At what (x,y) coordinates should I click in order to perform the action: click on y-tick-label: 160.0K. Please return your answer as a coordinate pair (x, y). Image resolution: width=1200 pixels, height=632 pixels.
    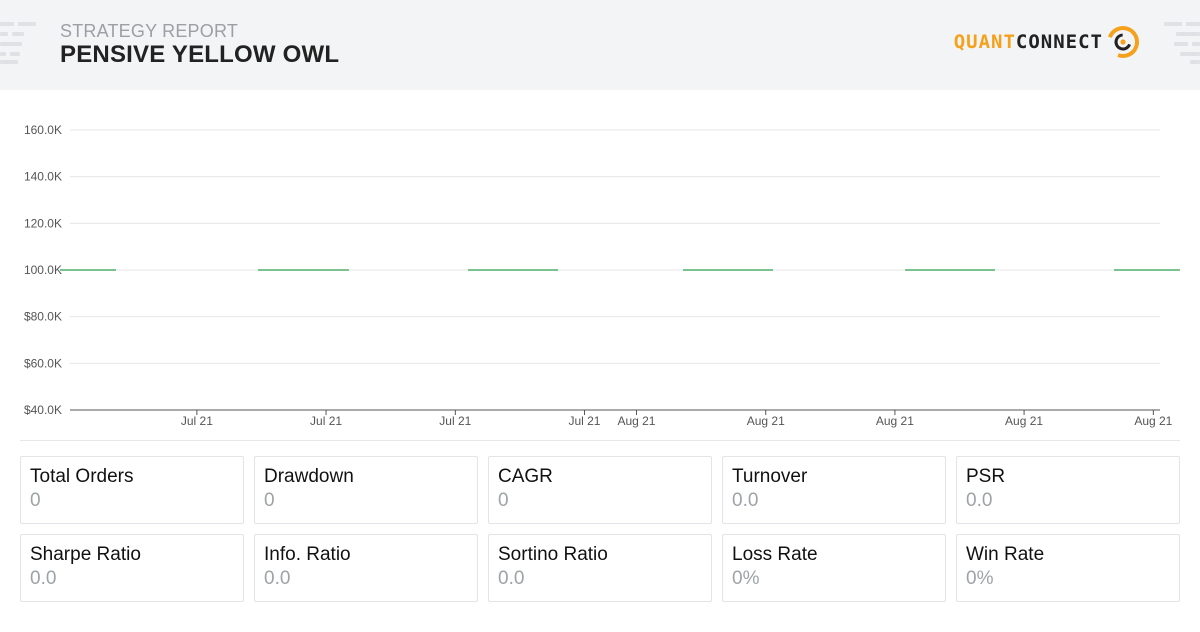
    Looking at the image, I should click on (43, 130).